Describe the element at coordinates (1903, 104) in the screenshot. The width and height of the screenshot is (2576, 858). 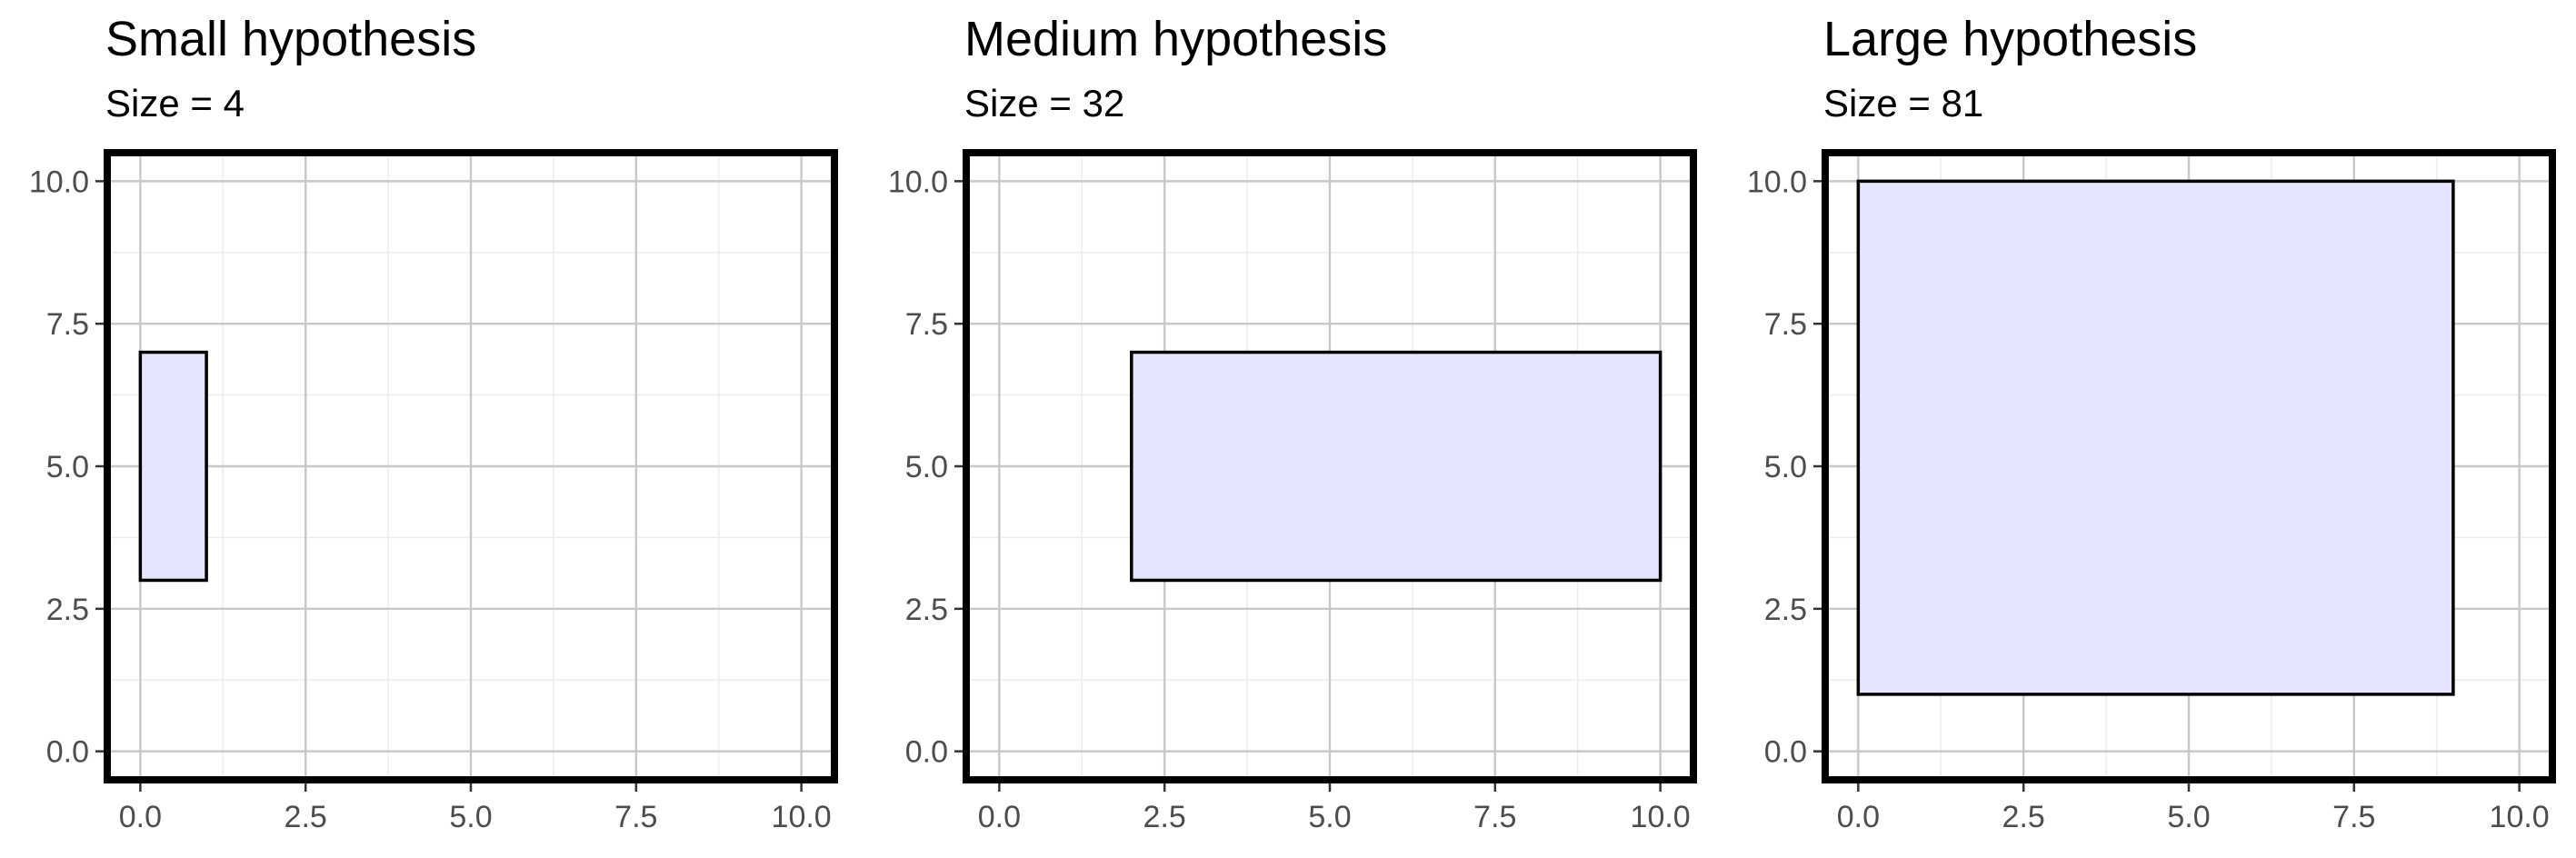
I see `panel-subtitle: Size = 81` at that location.